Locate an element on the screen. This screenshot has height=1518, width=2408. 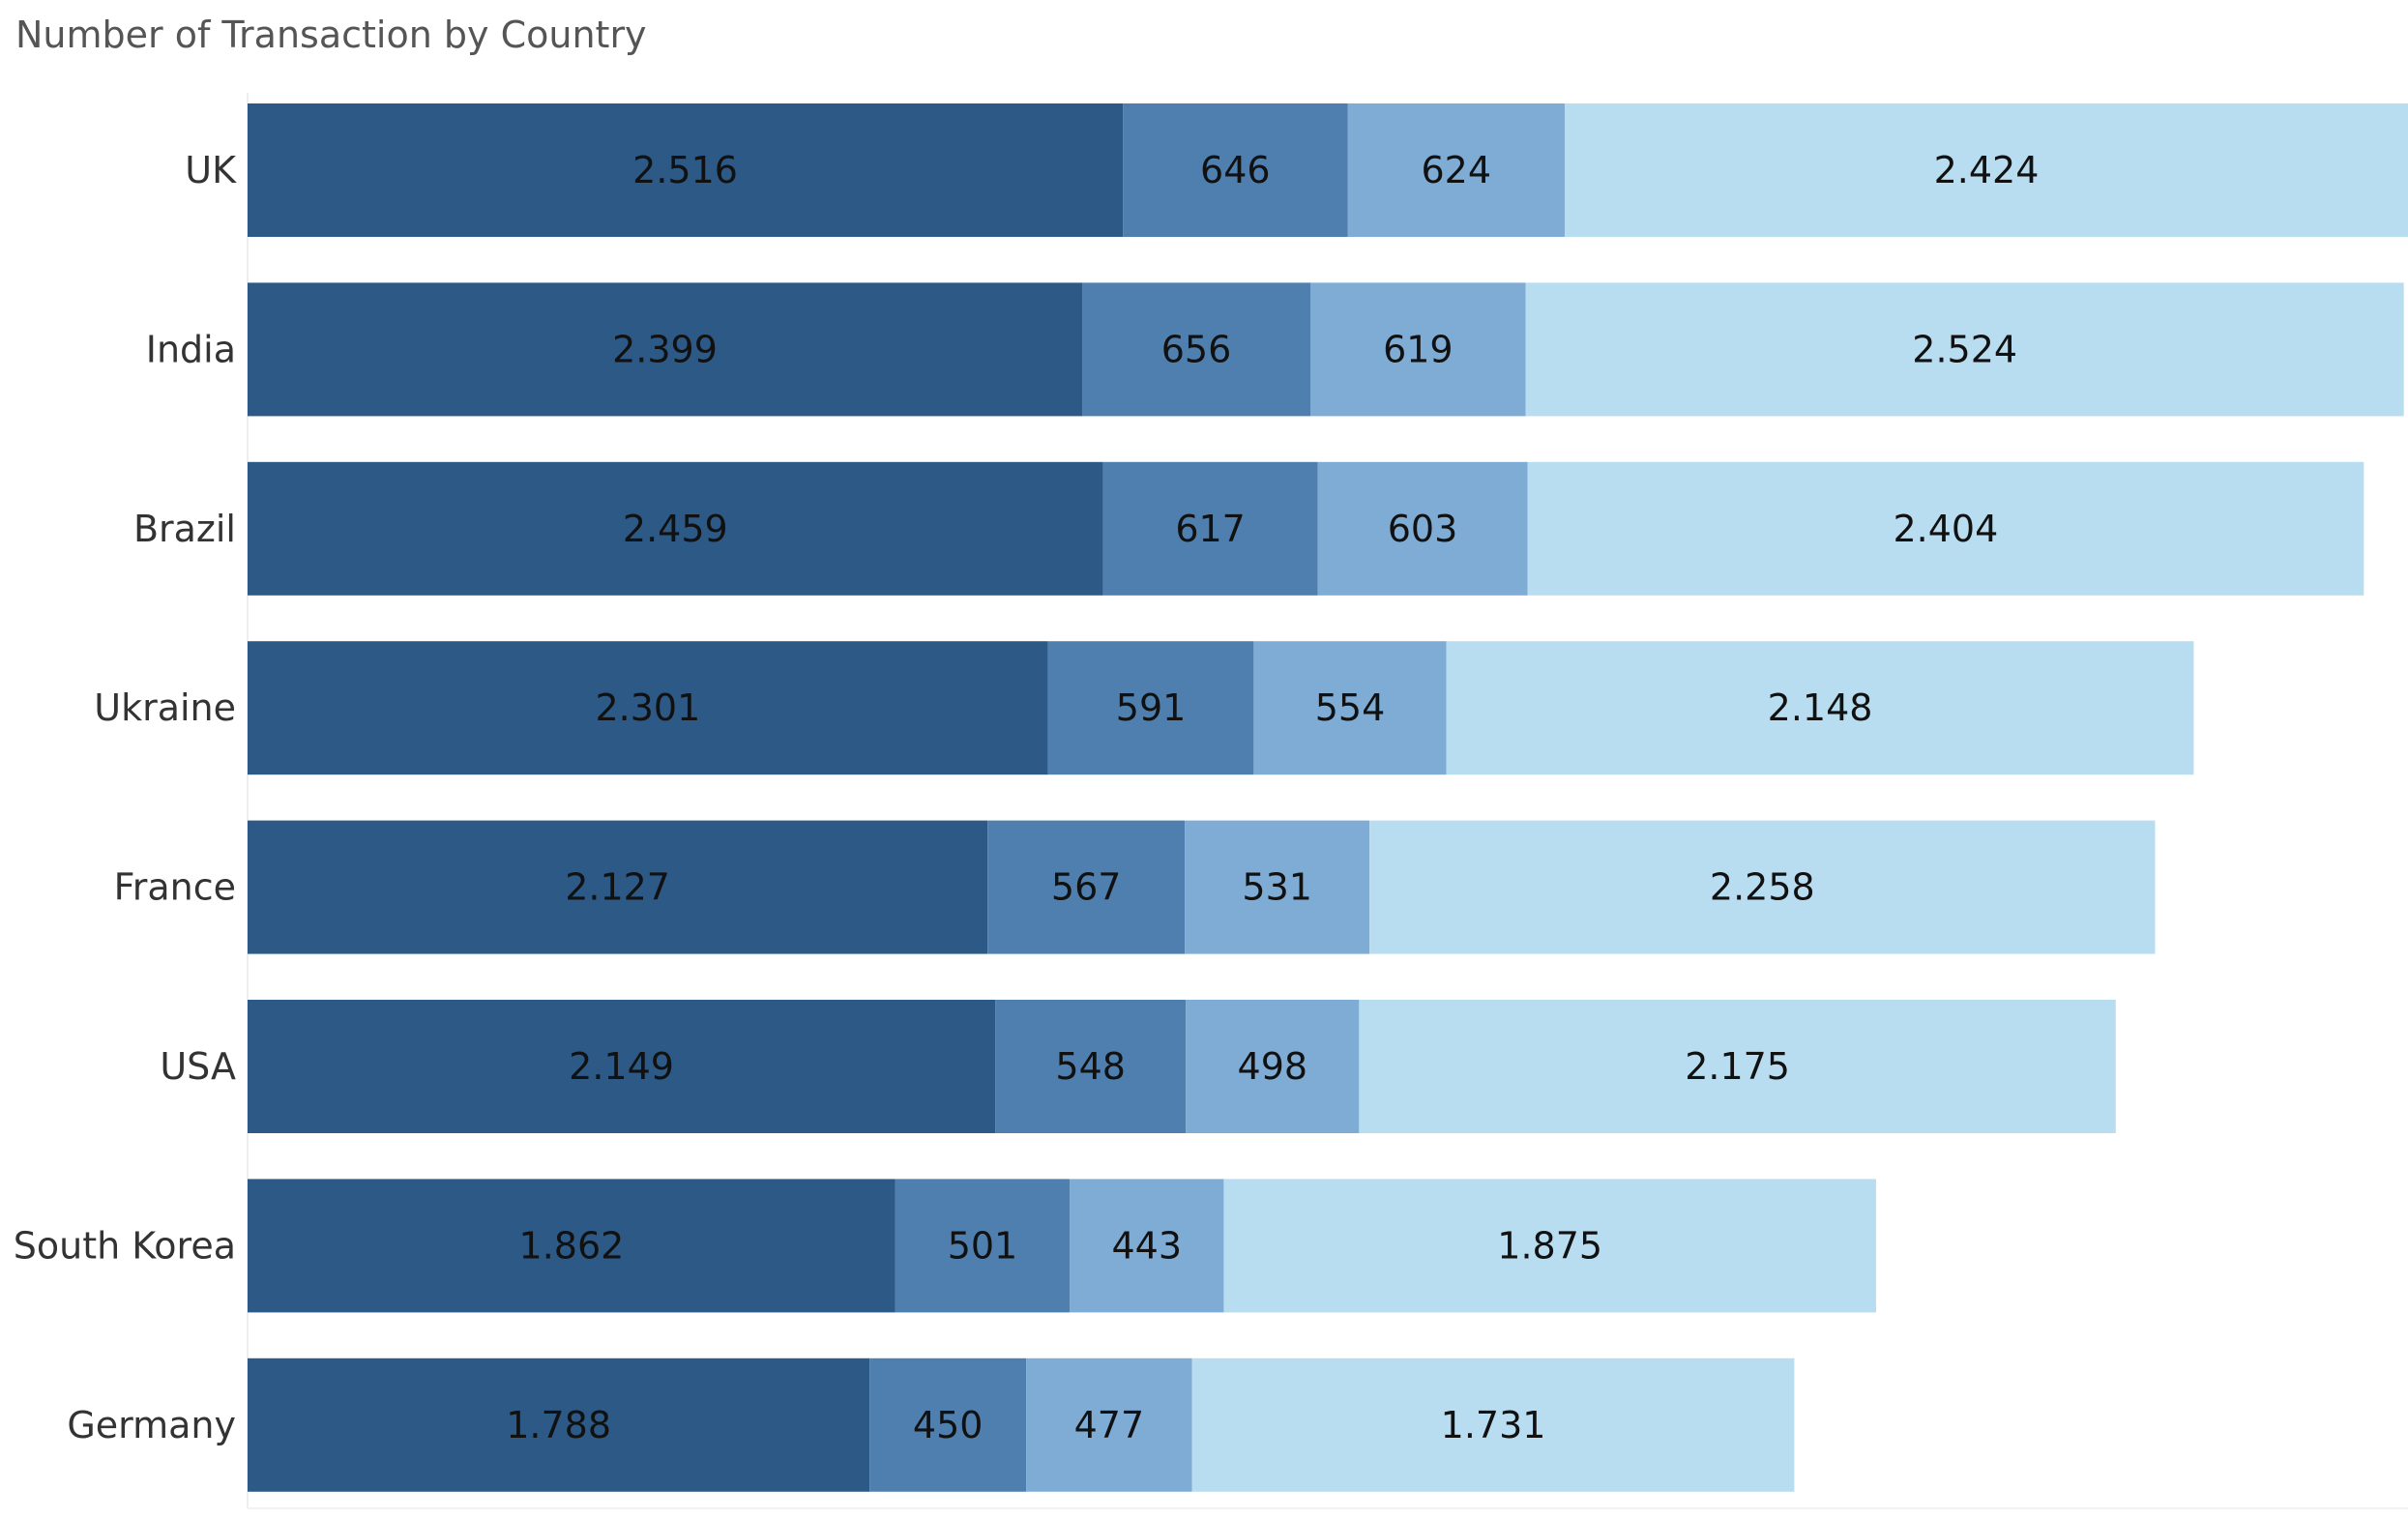
data-label-india-segment-1: 2.399 is located at coordinates (665, 349).